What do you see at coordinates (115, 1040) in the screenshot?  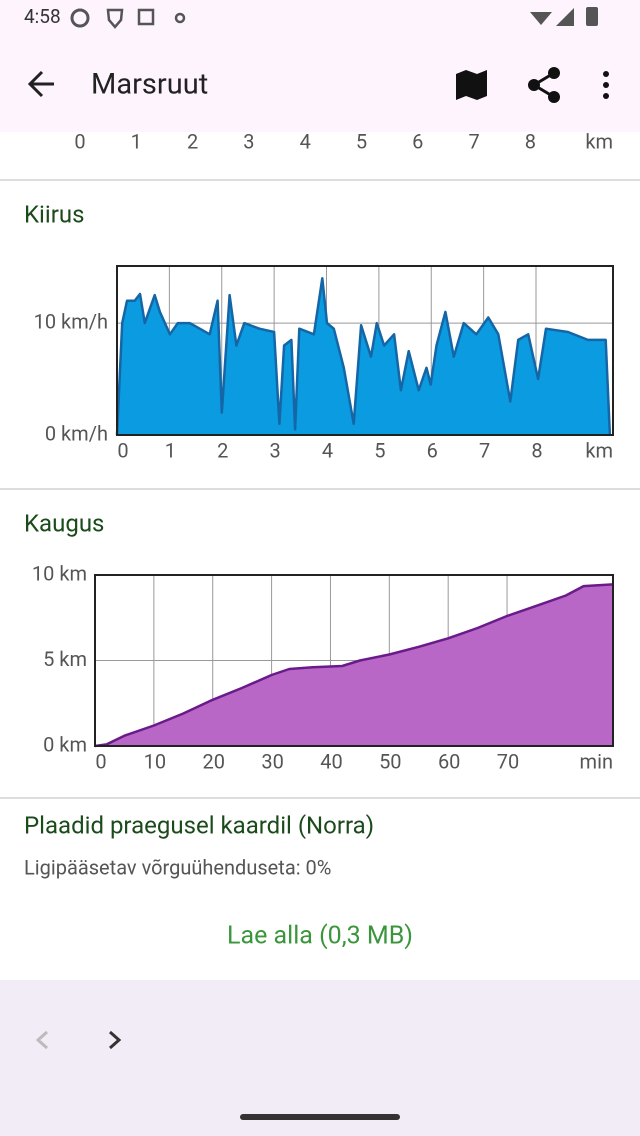 I see `next-button` at bounding box center [115, 1040].